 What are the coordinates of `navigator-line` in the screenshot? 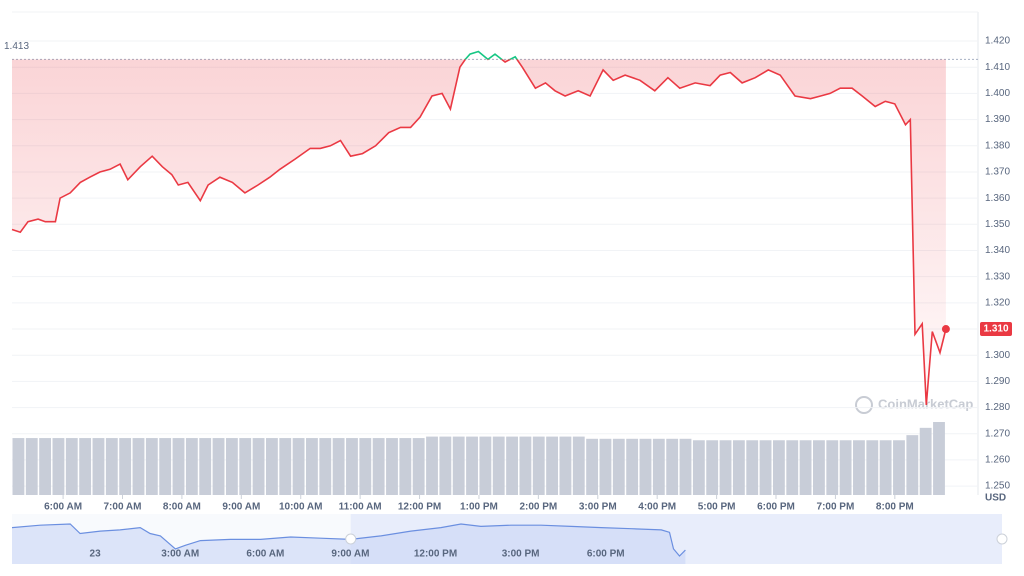 It's located at (348, 540).